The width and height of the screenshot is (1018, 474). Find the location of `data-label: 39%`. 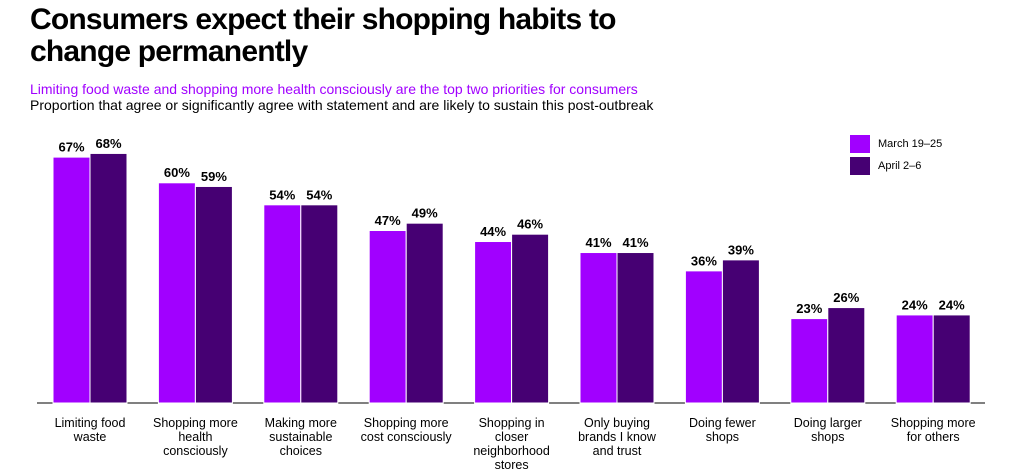

data-label: 39% is located at coordinates (741, 249).